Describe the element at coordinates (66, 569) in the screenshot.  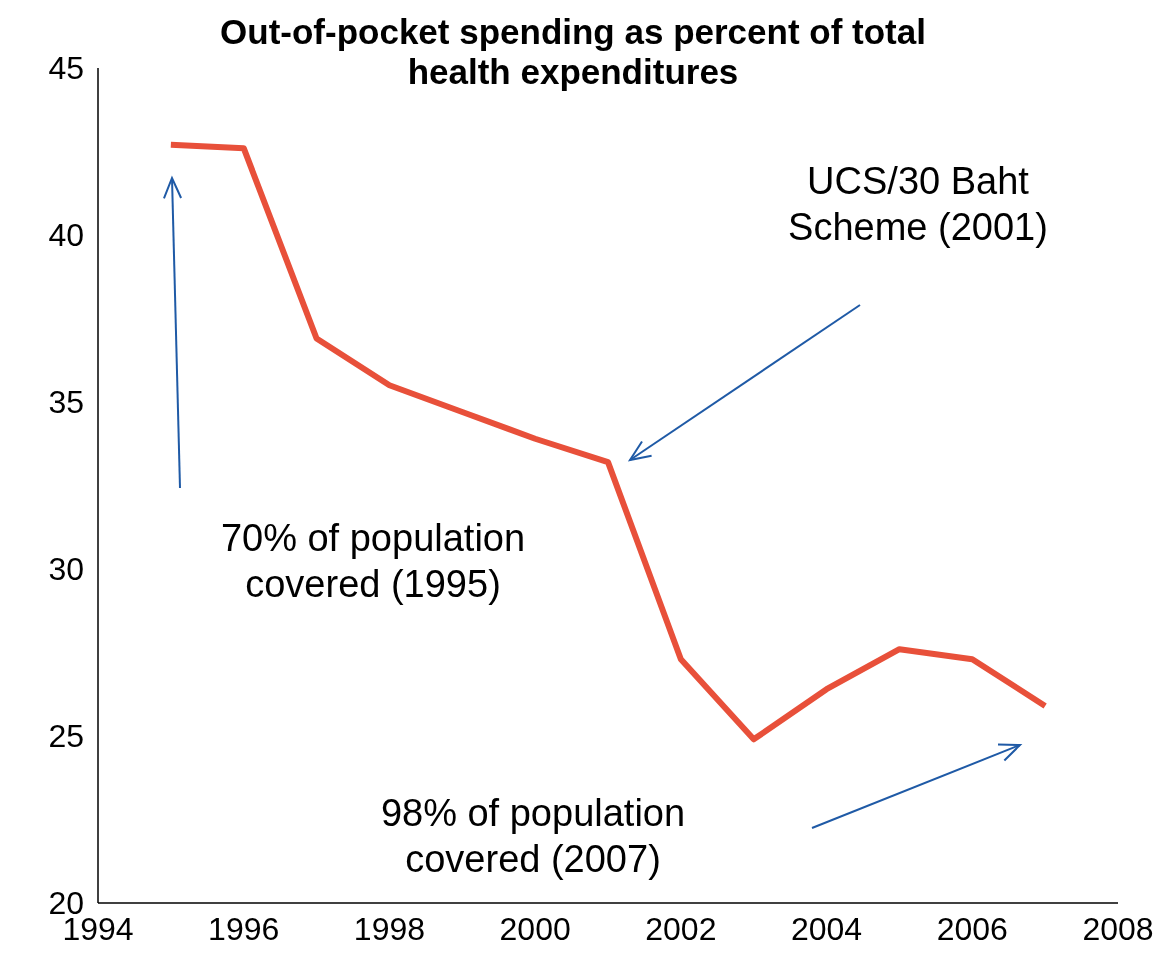
I see `y-tick-label: 30` at that location.